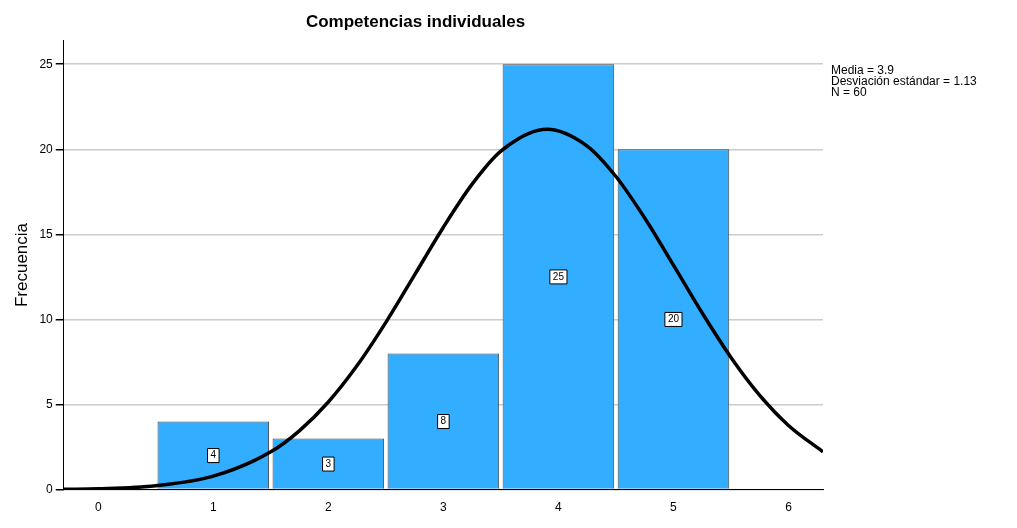 This screenshot has height=528, width=1017. I want to click on data-label: 25, so click(558, 276).